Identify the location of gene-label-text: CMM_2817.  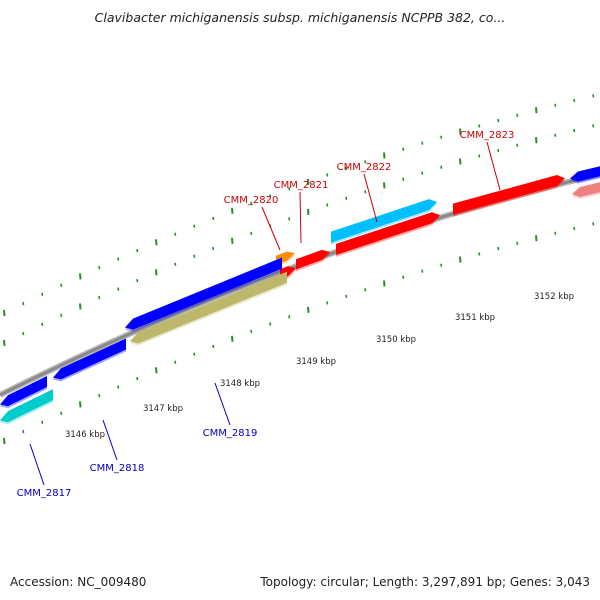
(44, 493).